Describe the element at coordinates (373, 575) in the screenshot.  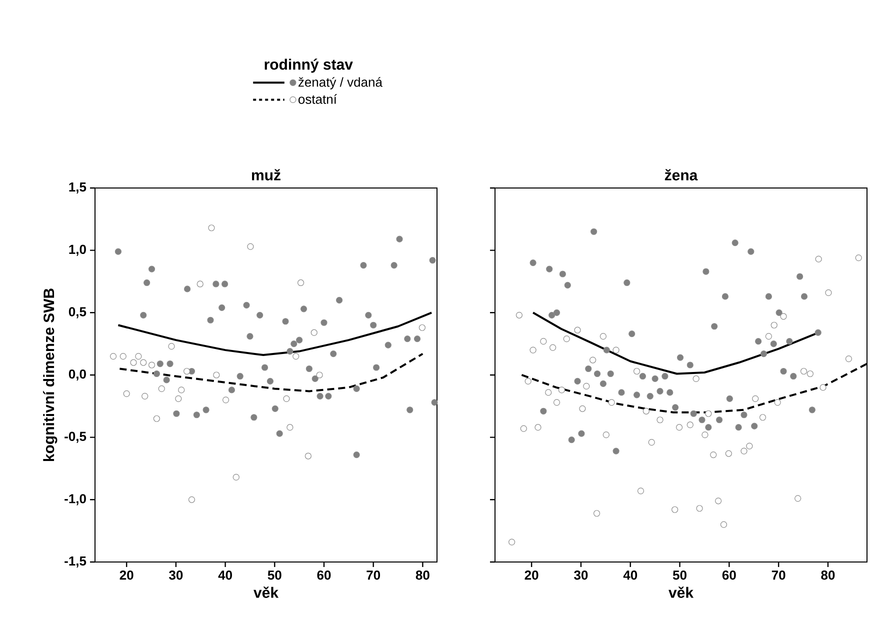
I see `x-tick-label: 70` at that location.